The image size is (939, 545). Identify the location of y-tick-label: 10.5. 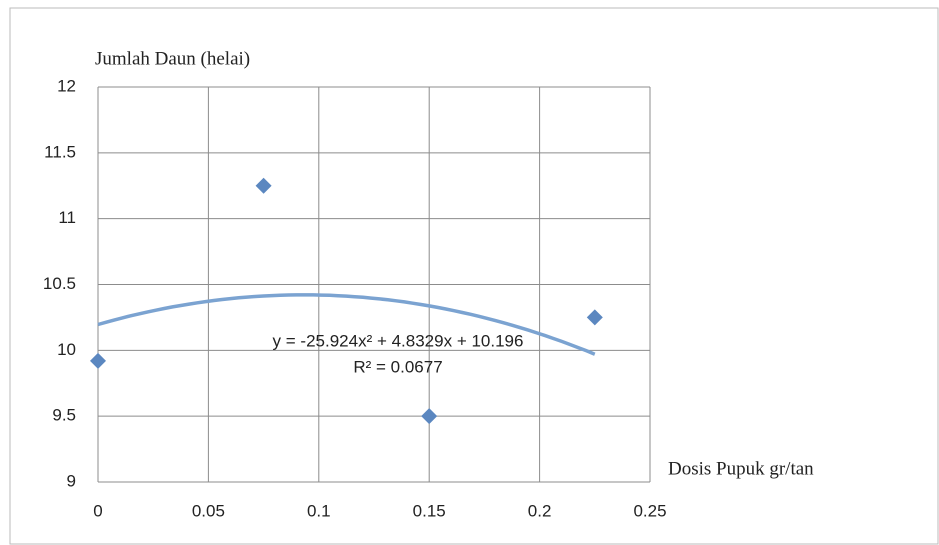
(59, 283).